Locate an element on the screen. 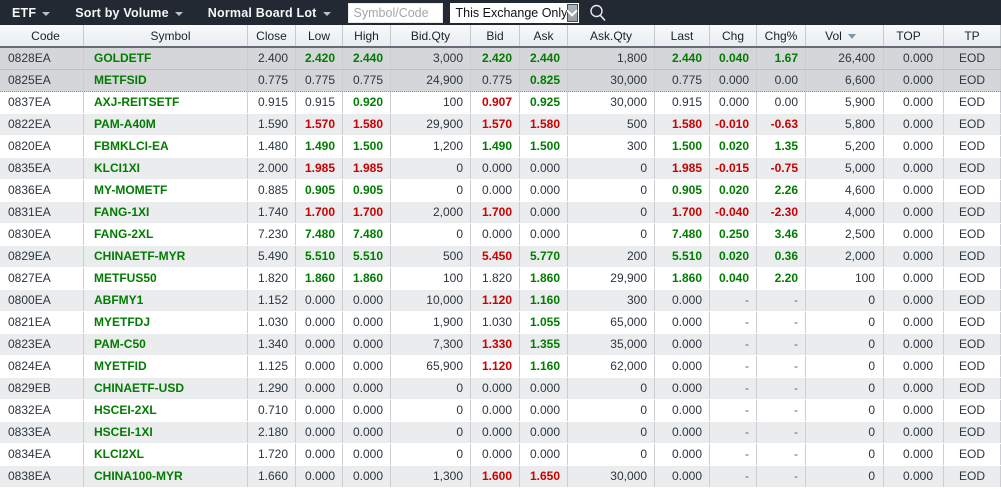  search-icon is located at coordinates (598, 13).